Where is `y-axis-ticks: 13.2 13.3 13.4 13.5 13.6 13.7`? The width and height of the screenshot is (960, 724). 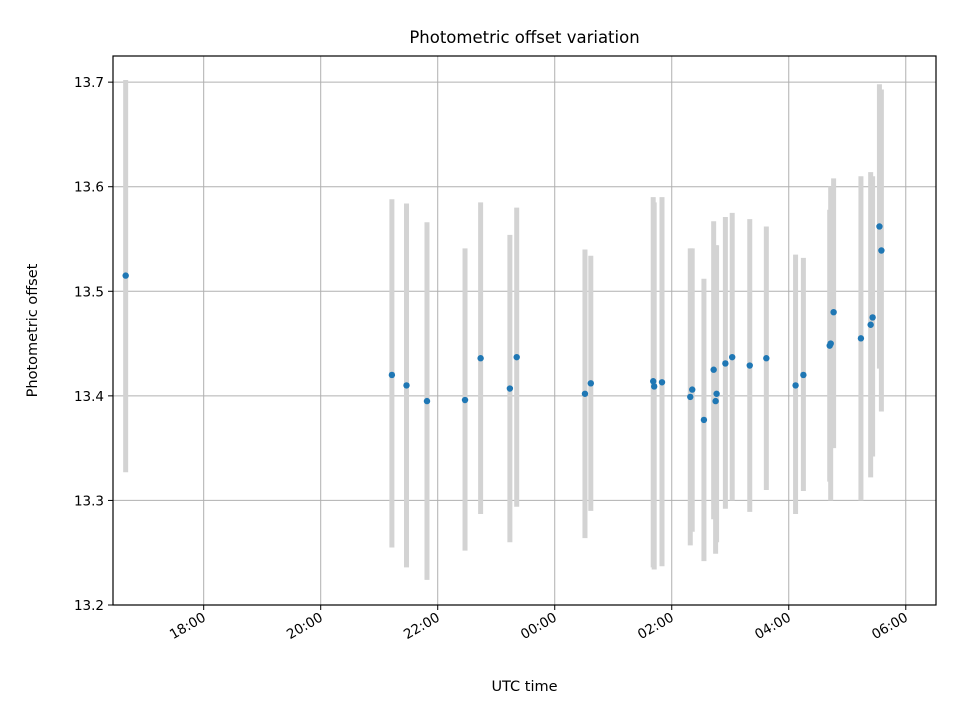 y-axis-ticks: 13.2 13.3 13.4 13.5 13.6 13.7 is located at coordinates (93, 344).